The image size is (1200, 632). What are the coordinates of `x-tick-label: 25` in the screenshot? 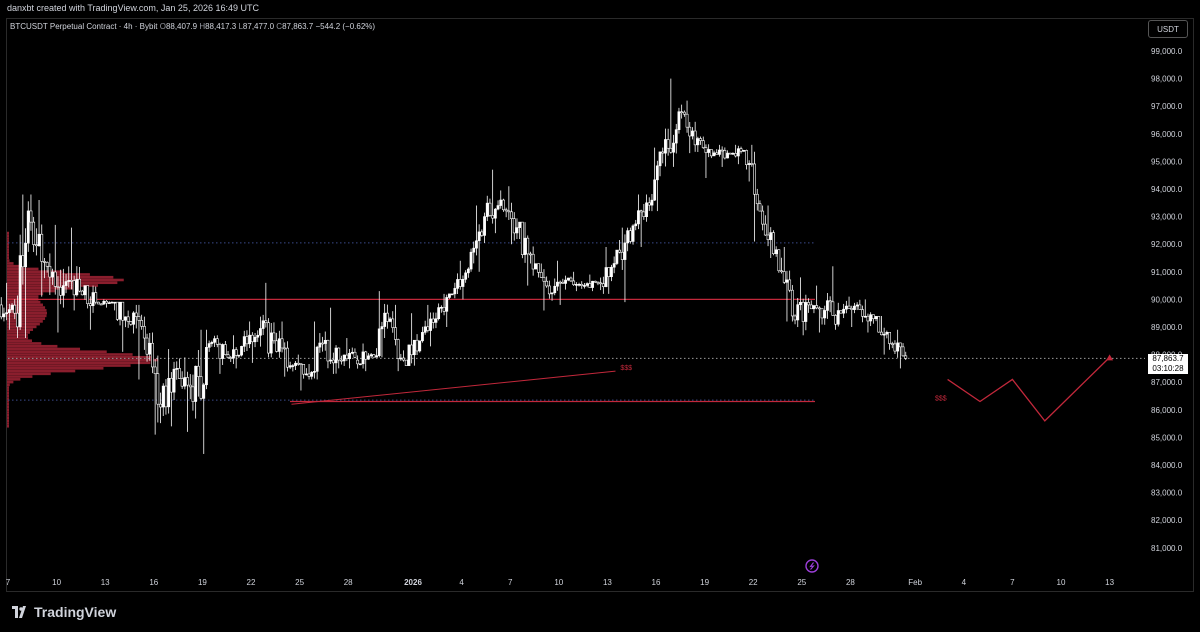 It's located at (299, 582).